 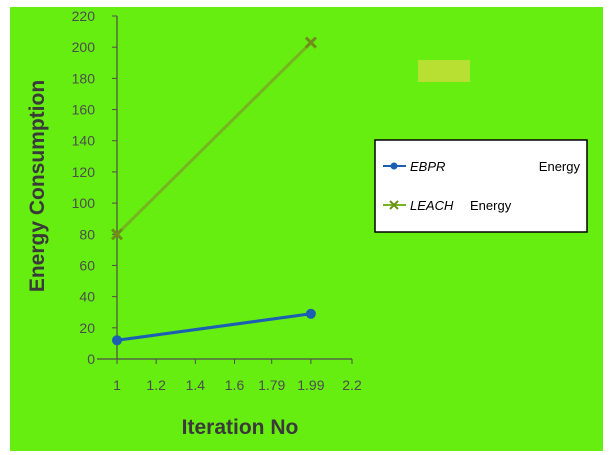 What do you see at coordinates (84, 47) in the screenshot?
I see `y-tick-label: 200` at bounding box center [84, 47].